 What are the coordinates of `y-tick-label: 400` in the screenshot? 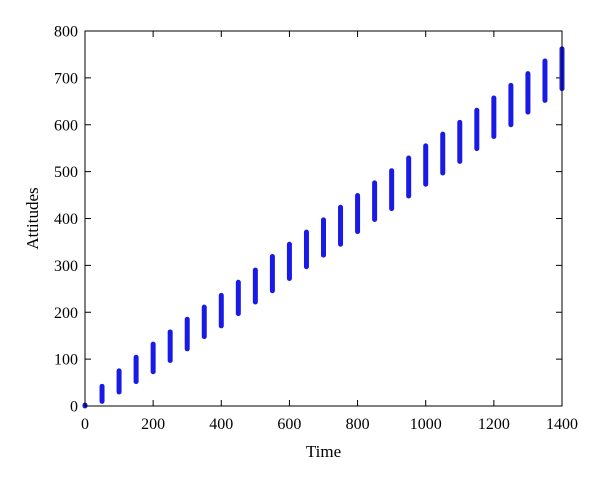 It's located at (66, 219).